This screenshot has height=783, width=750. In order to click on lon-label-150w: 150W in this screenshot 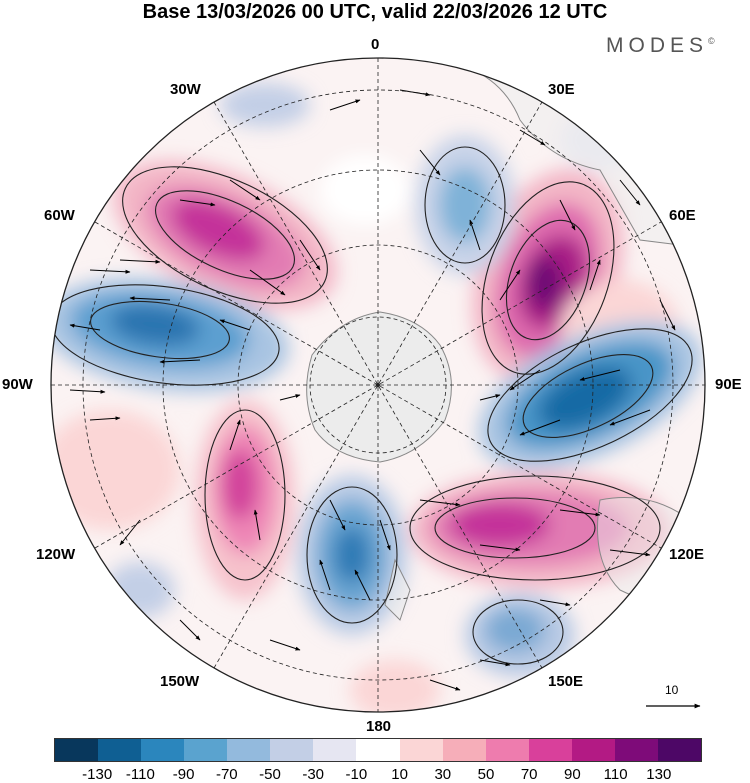, I will do `click(180, 681)`.